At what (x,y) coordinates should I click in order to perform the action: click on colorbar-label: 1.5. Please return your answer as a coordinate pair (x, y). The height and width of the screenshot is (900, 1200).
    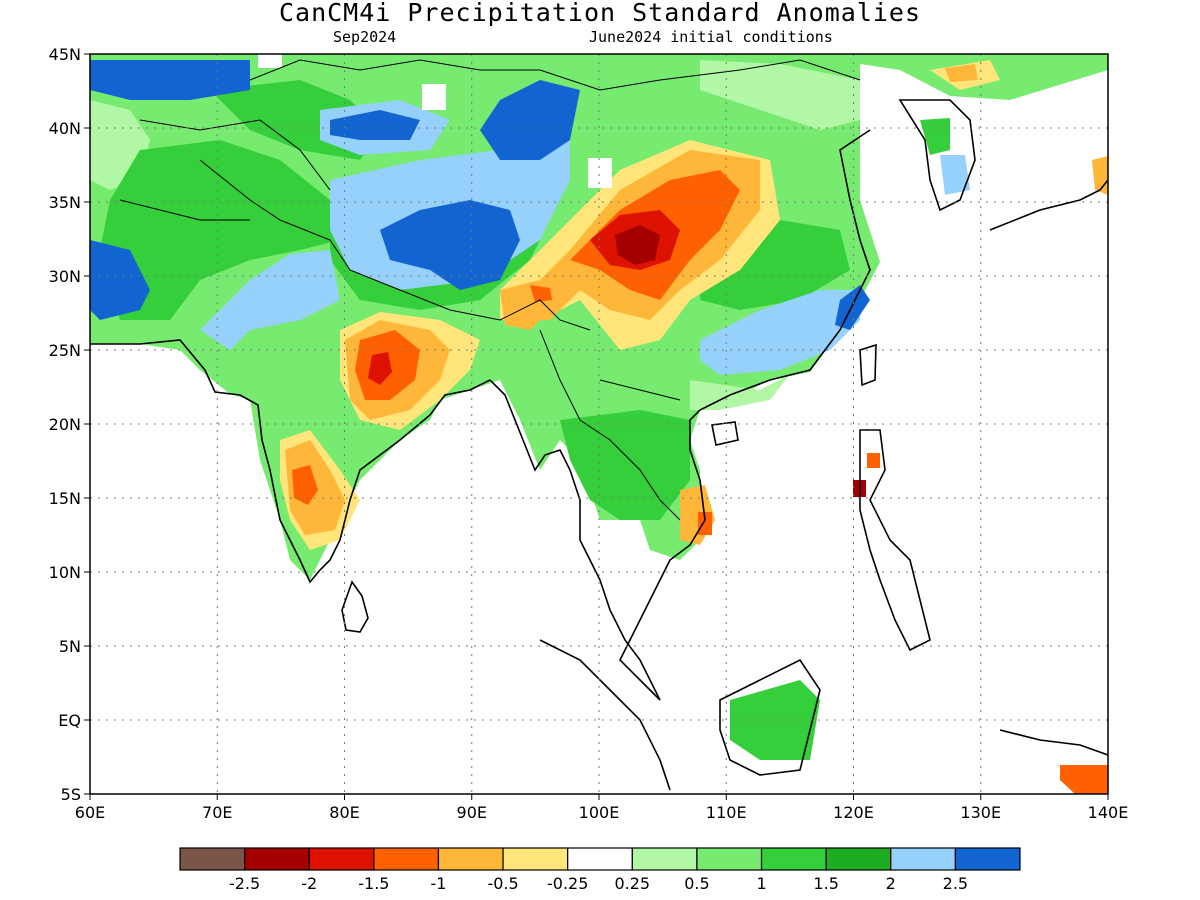
    Looking at the image, I should click on (825, 883).